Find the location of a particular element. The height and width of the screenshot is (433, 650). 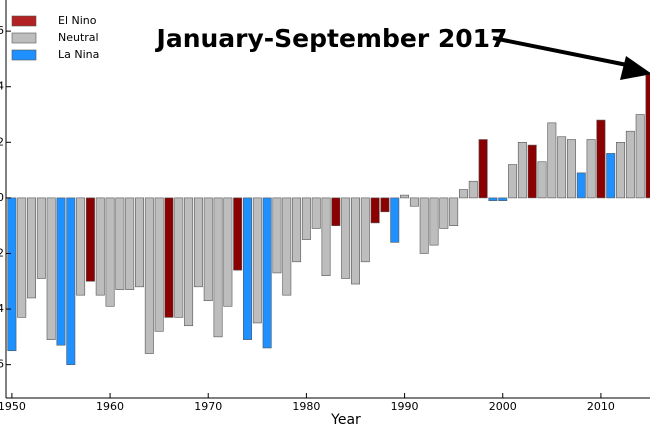

legend-label: La Nina is located at coordinates (78, 54).